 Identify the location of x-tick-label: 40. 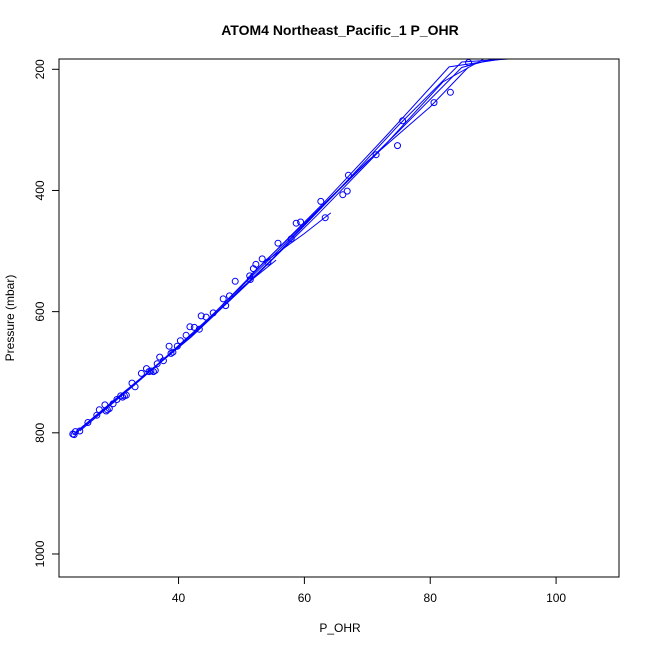
(179, 598).